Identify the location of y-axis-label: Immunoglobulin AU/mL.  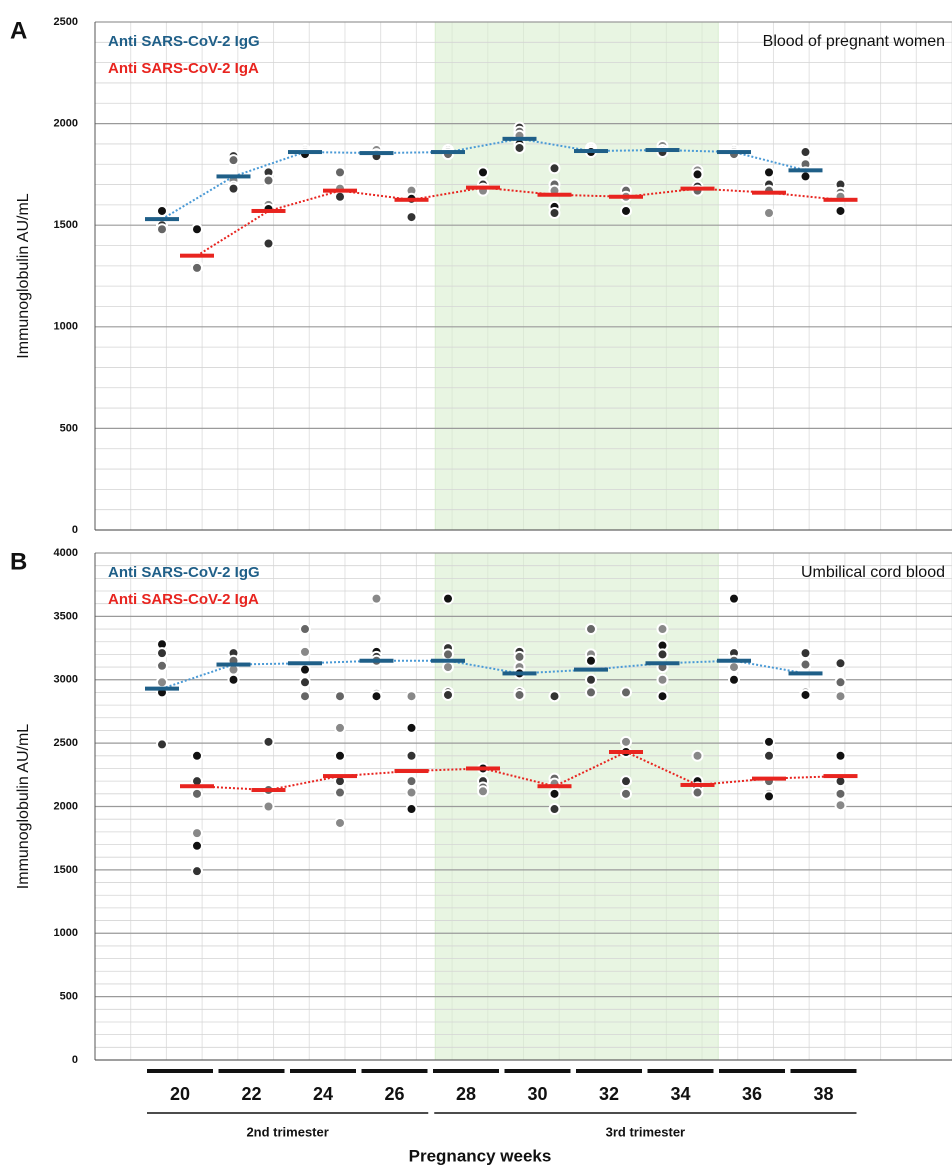
(23, 276).